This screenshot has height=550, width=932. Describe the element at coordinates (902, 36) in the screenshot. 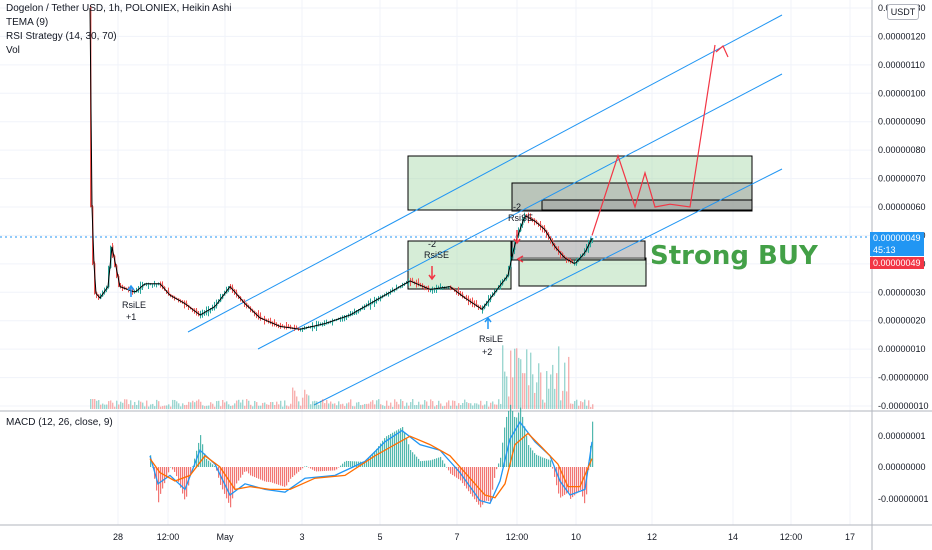

I see `price-tick: 0.00000120` at that location.